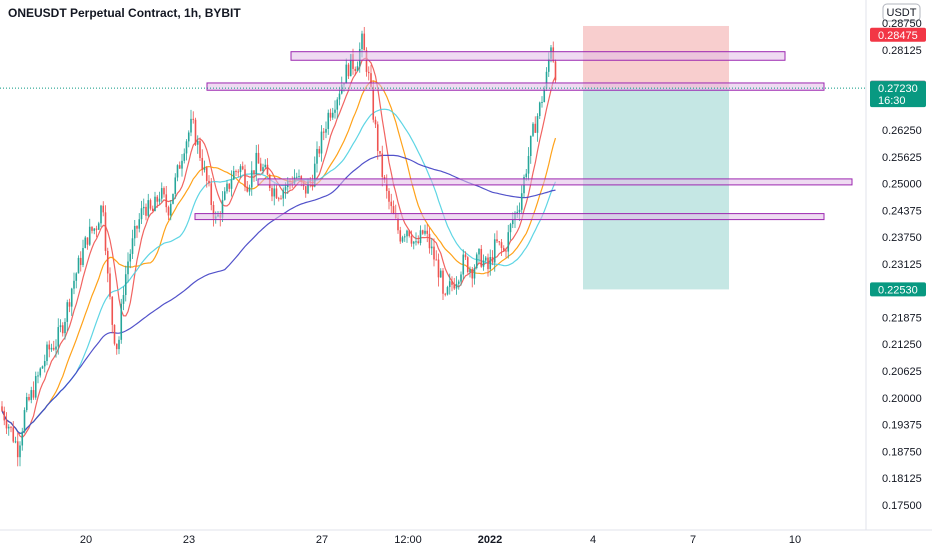 Image resolution: width=932 pixels, height=550 pixels. What do you see at coordinates (902, 131) in the screenshot?
I see `y-tick-label: 0.26250` at bounding box center [902, 131].